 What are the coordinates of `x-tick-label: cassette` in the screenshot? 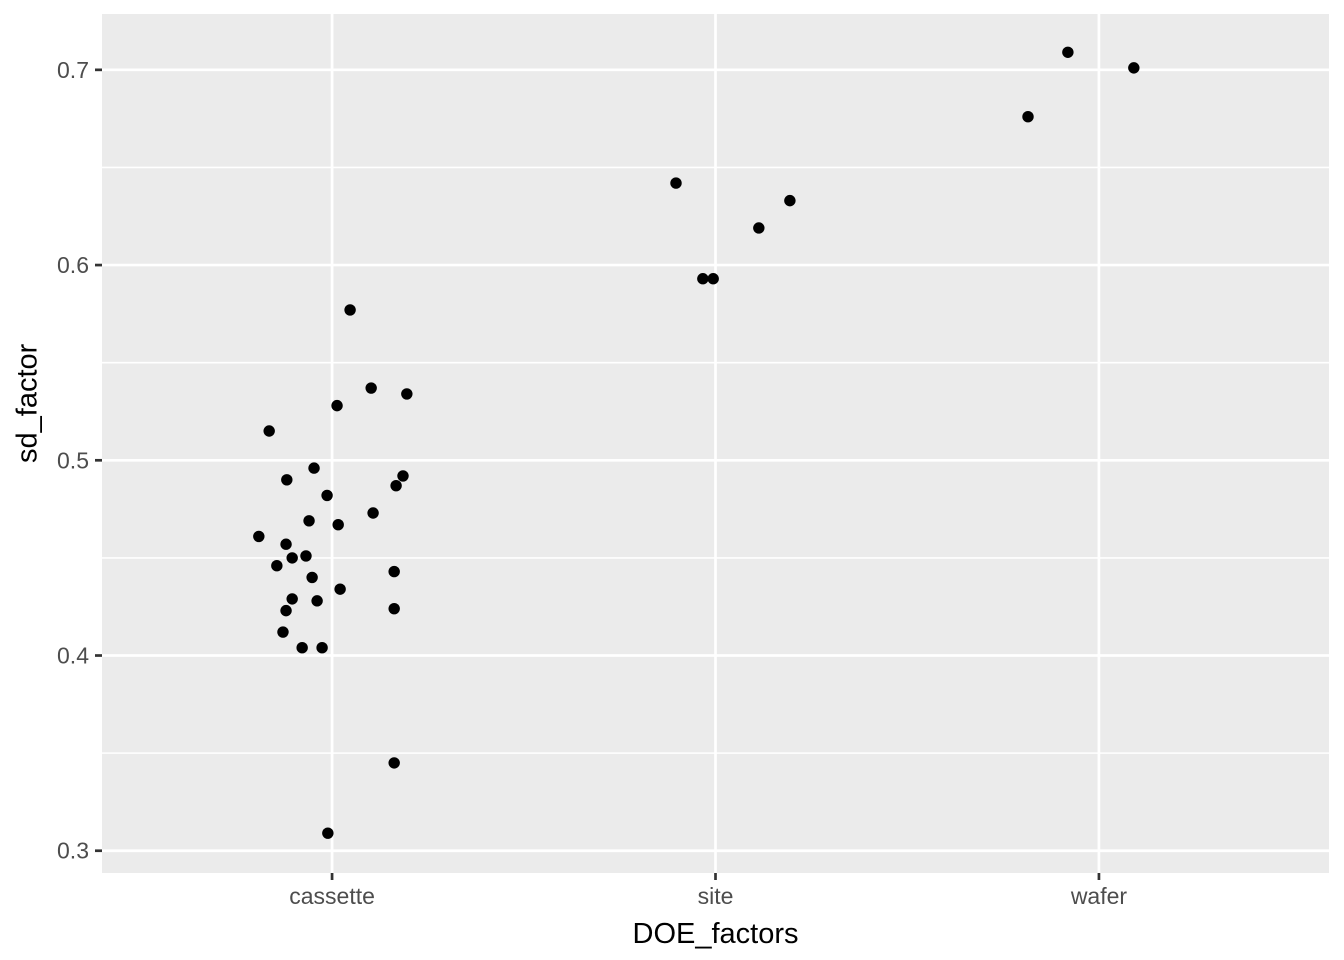 It's located at (332, 896).